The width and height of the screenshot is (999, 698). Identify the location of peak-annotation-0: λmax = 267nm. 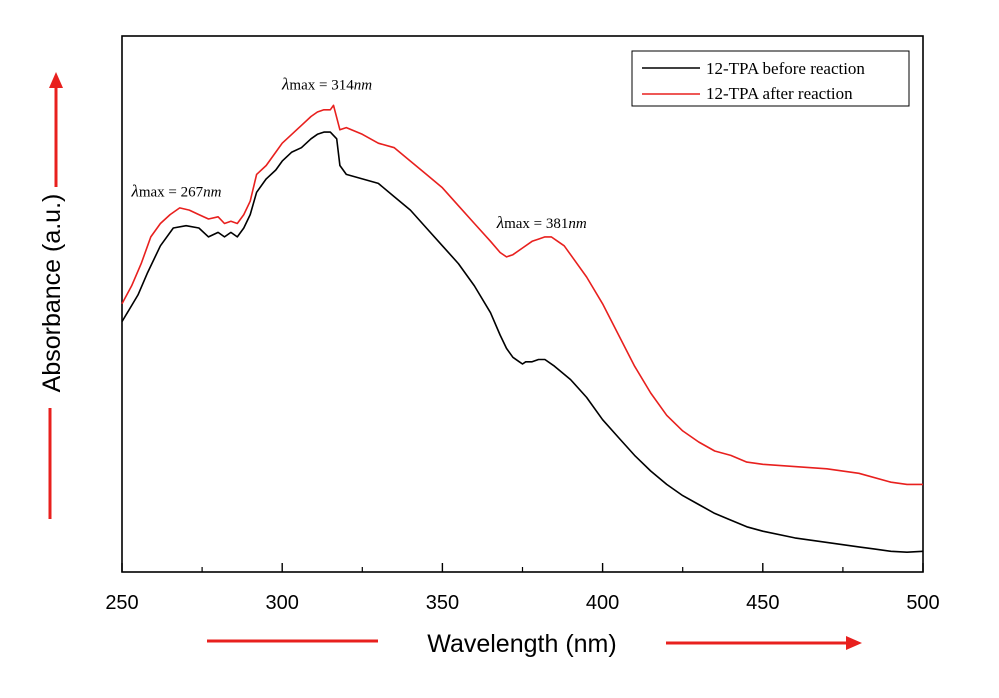
(175, 191).